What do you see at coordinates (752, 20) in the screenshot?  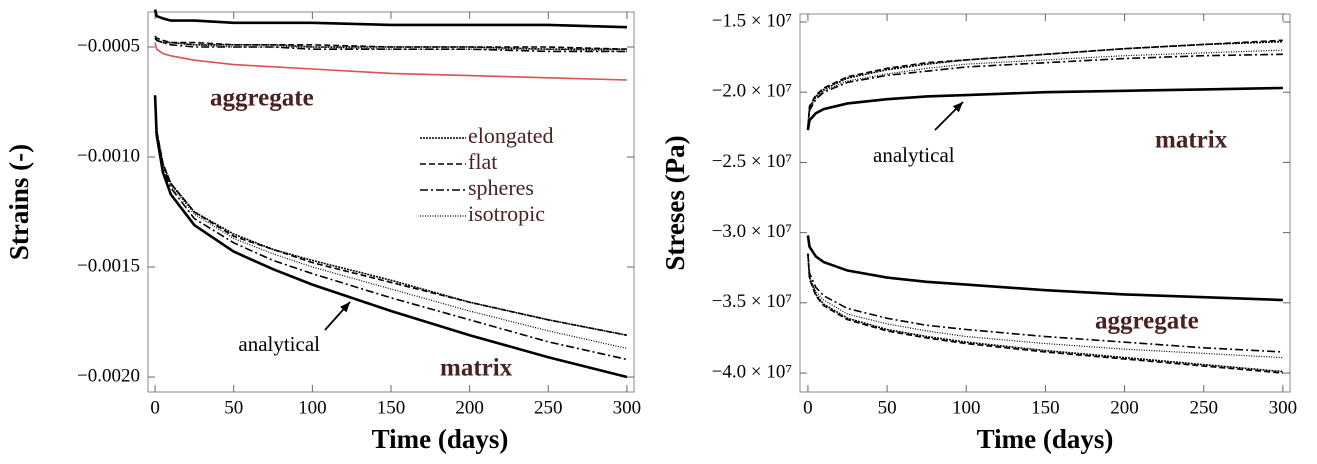 I see `y-tick-label: −1.5 × 10⁷` at bounding box center [752, 20].